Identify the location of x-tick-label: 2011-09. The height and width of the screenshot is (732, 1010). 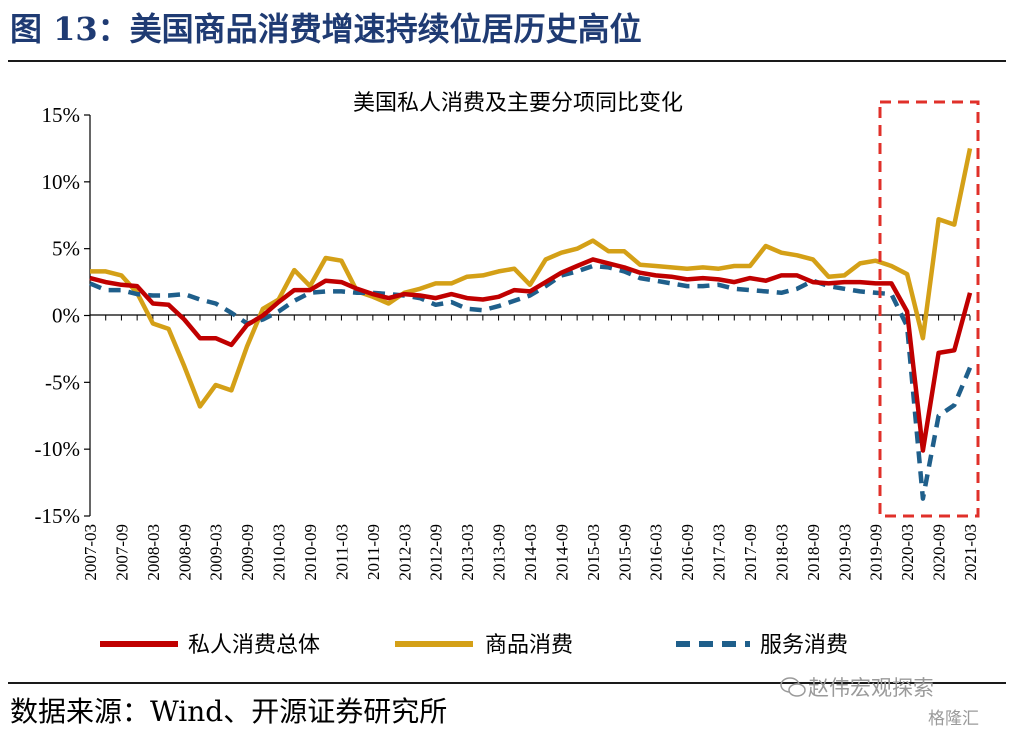
(373, 552).